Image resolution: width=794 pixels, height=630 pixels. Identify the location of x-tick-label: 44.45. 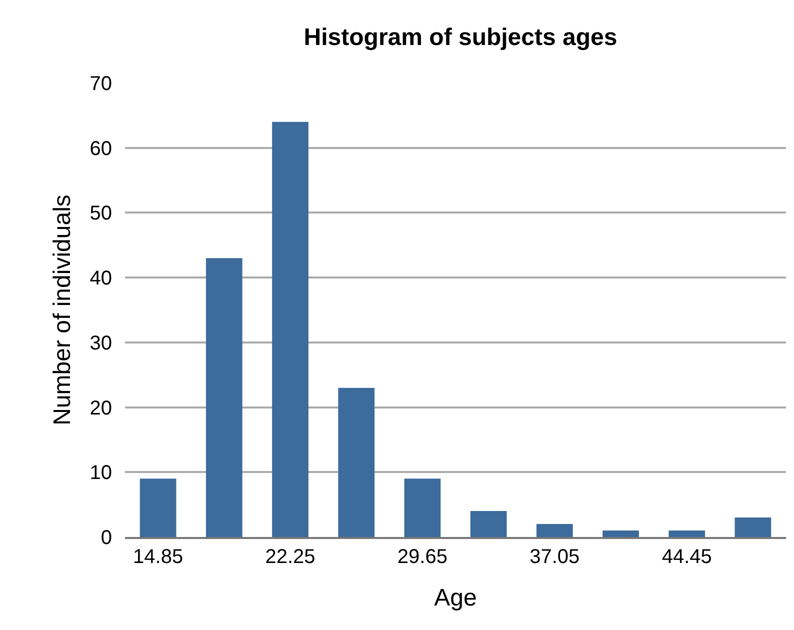
(687, 557).